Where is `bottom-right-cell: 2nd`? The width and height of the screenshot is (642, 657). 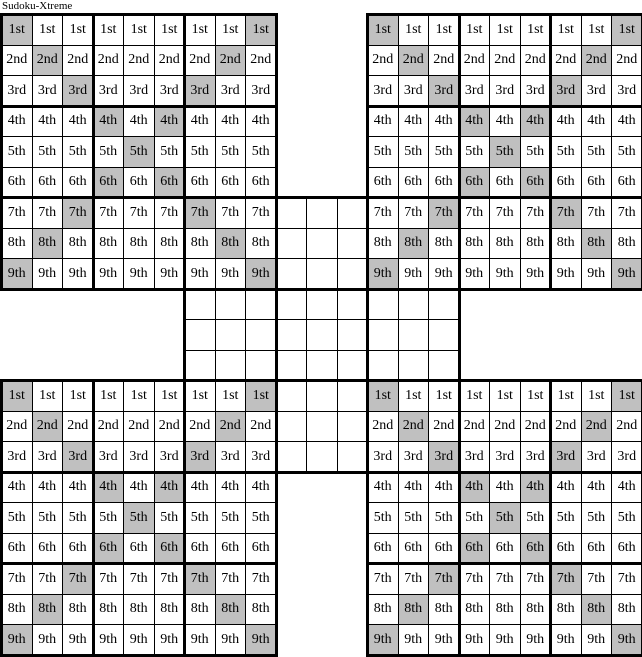
bottom-right-cell: 2nd is located at coordinates (413, 426).